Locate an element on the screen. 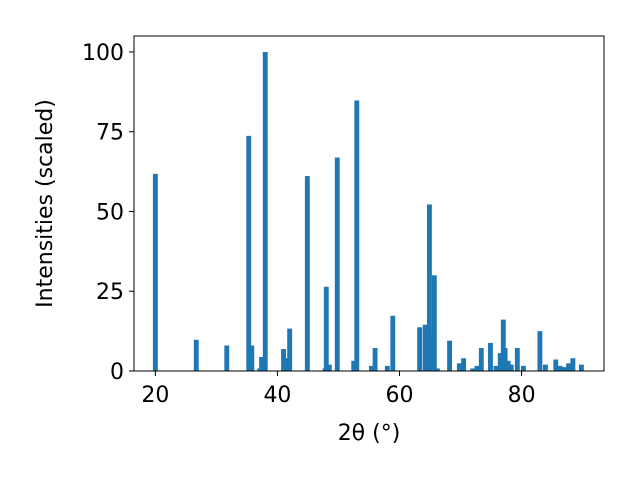 The height and width of the screenshot is (480, 640). x-tick-label: 20 is located at coordinates (155, 395).